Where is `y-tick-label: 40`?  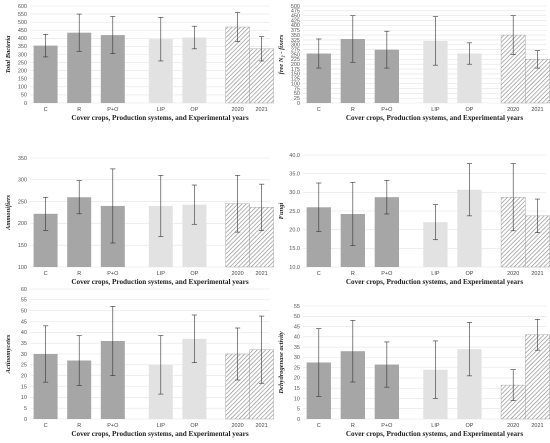 y-tick-label: 40 is located at coordinates (24, 333).